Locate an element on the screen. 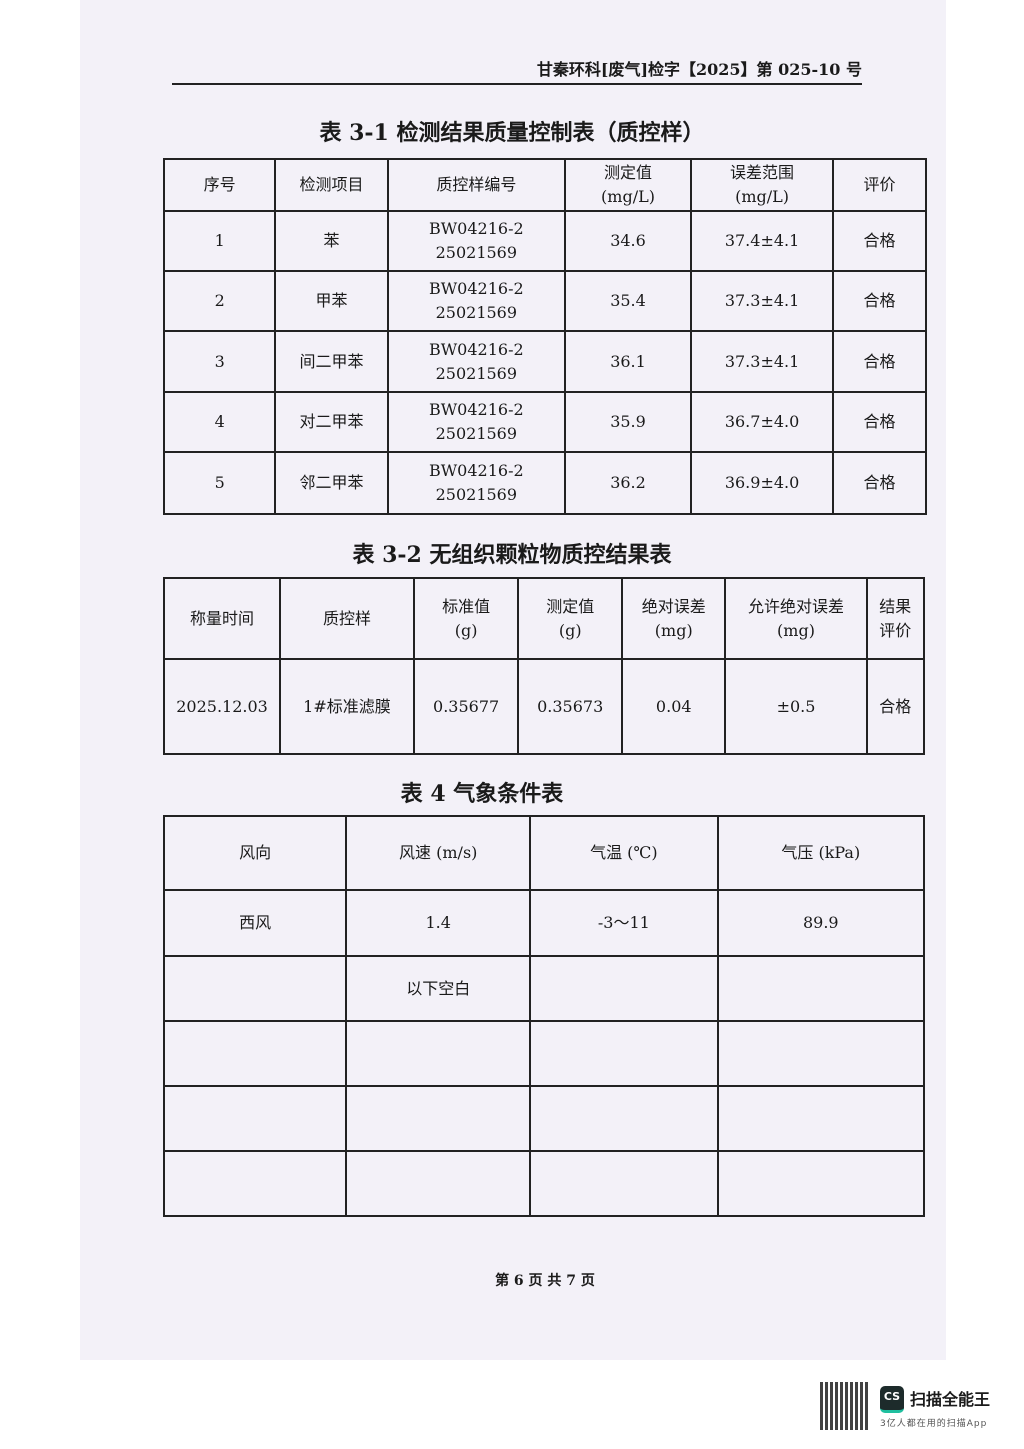  table-row: 5 邻二甲苯 BW04216-2 25021569 36.2 36.9±4.0 合格 is located at coordinates (544, 483).